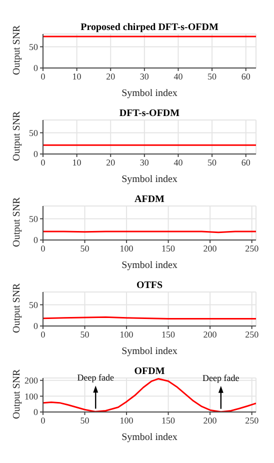  Describe the element at coordinates (150, 199) in the screenshot. I see `chart-title: AFDM` at that location.